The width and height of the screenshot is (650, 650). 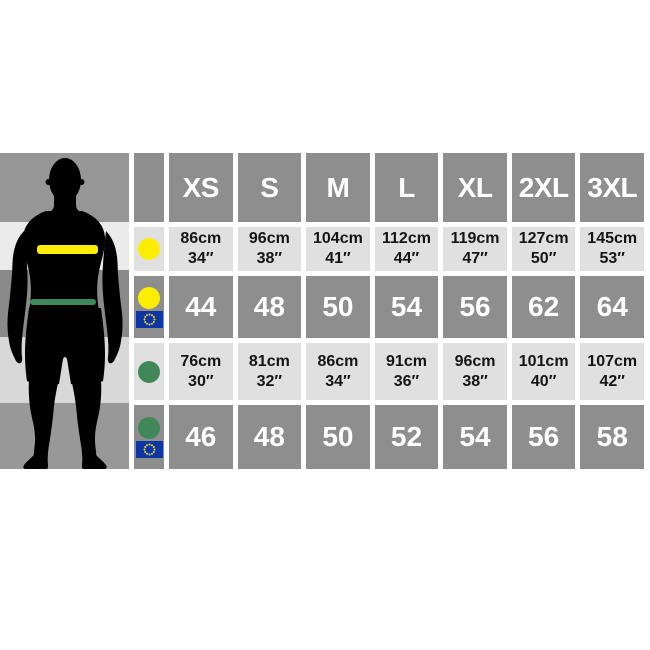 I want to click on chest-eu-size-cell: 54, so click(x=406, y=307).